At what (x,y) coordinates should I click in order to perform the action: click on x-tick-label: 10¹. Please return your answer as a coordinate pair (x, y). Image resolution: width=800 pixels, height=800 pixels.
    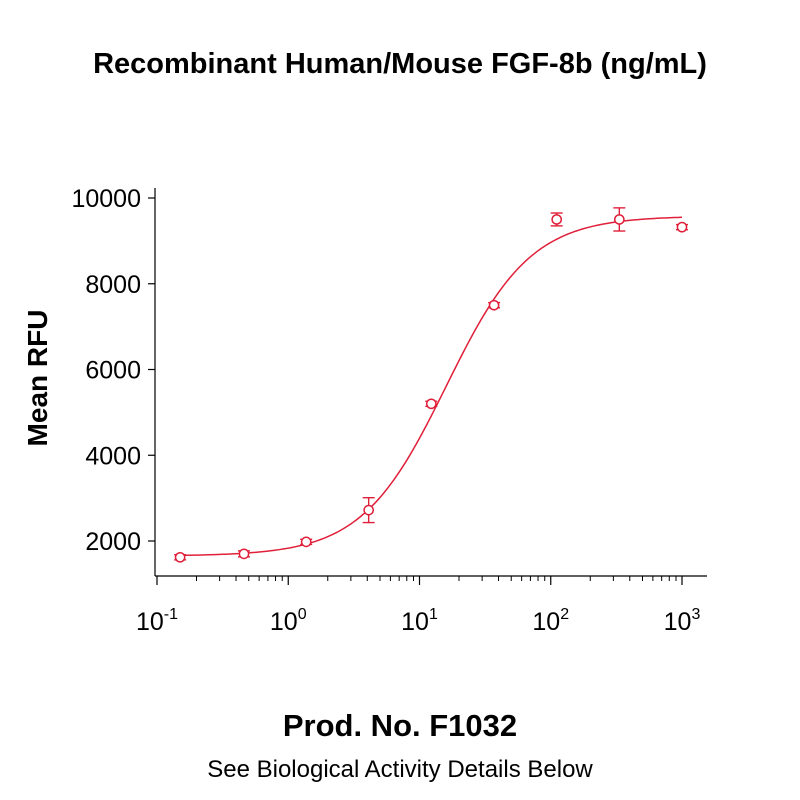
    Looking at the image, I should click on (419, 621).